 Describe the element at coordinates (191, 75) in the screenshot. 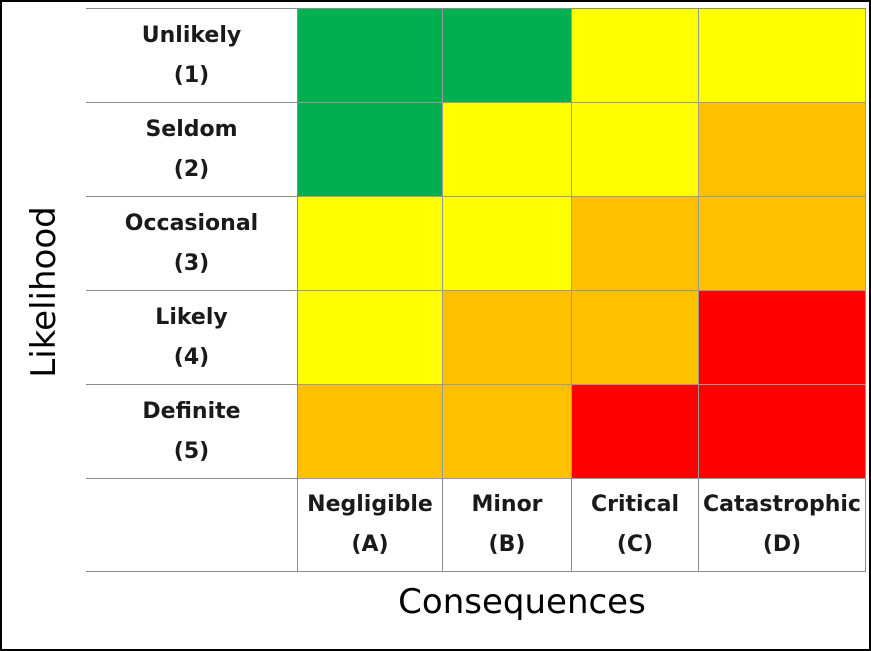

I see `likelihood-label-1-code: (1)` at that location.